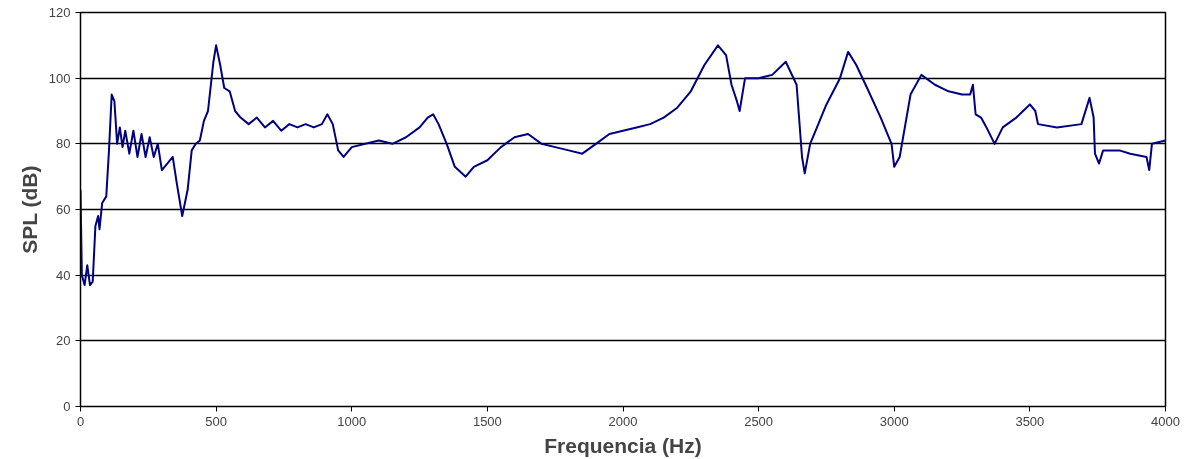 The image size is (1185, 459). What do you see at coordinates (29, 209) in the screenshot?
I see `y-axis-title: SPL (dB)` at bounding box center [29, 209].